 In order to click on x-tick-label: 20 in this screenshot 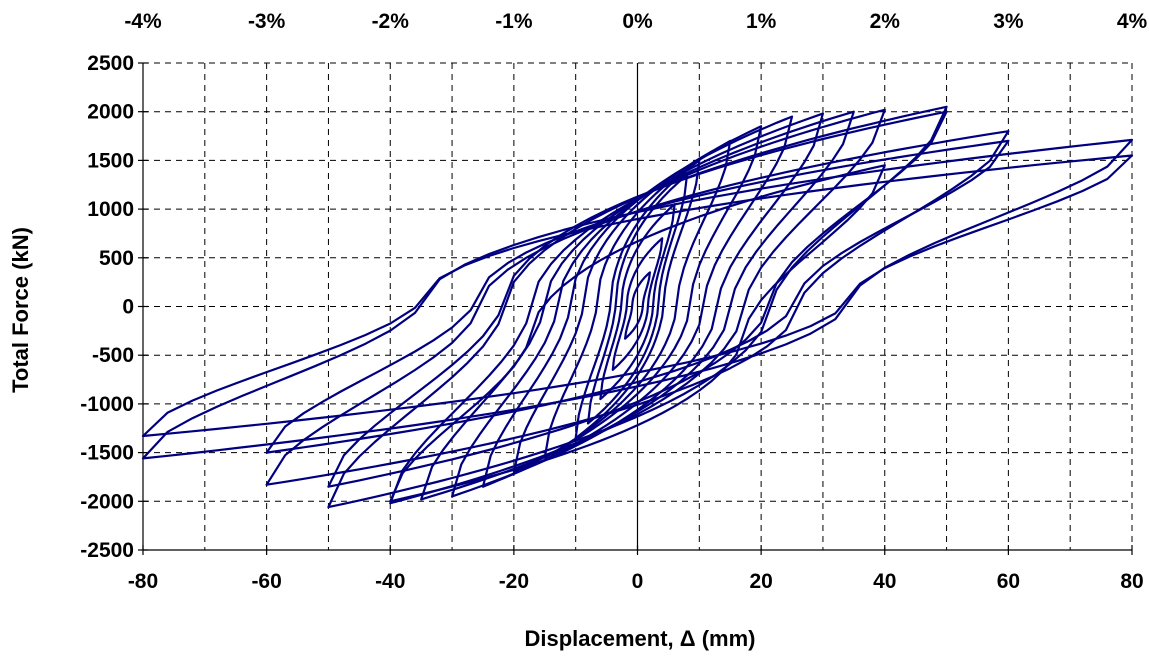, I will do `click(760, 581)`.